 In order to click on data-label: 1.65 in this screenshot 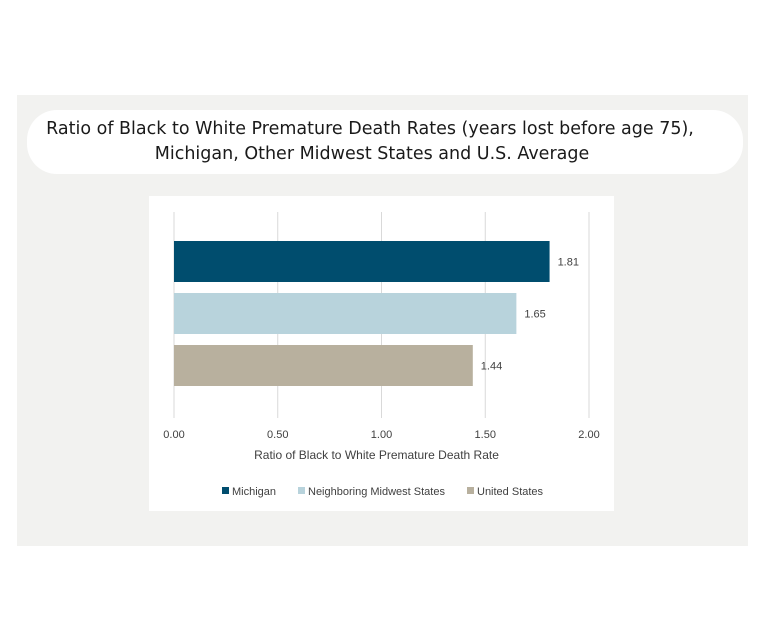, I will do `click(534, 315)`.